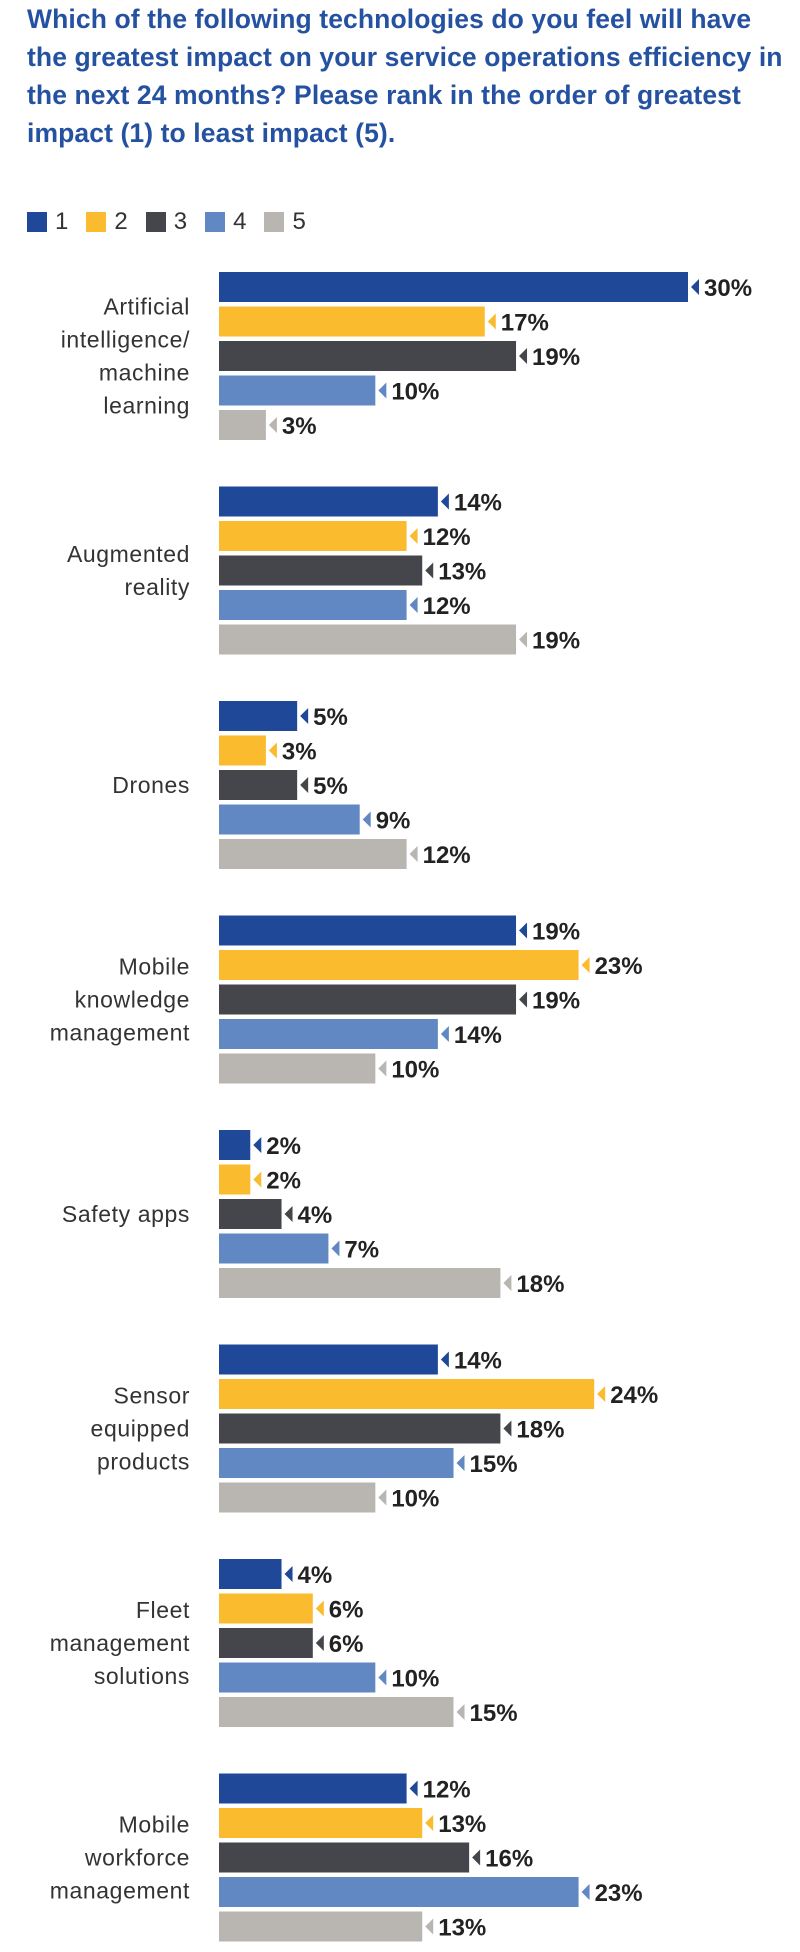 The image size is (800, 1952). I want to click on category-group: Fleet management solutions 4% 6% 6% 10% 15%, so click(284, 1643).